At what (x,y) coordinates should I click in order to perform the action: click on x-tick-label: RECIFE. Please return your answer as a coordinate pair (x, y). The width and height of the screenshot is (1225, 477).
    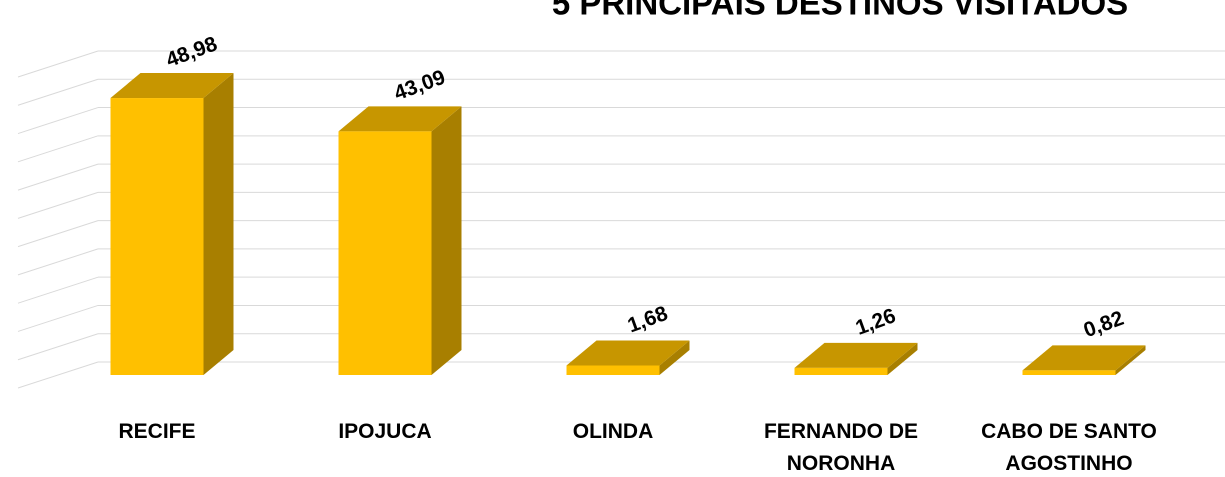
    Looking at the image, I should click on (157, 431).